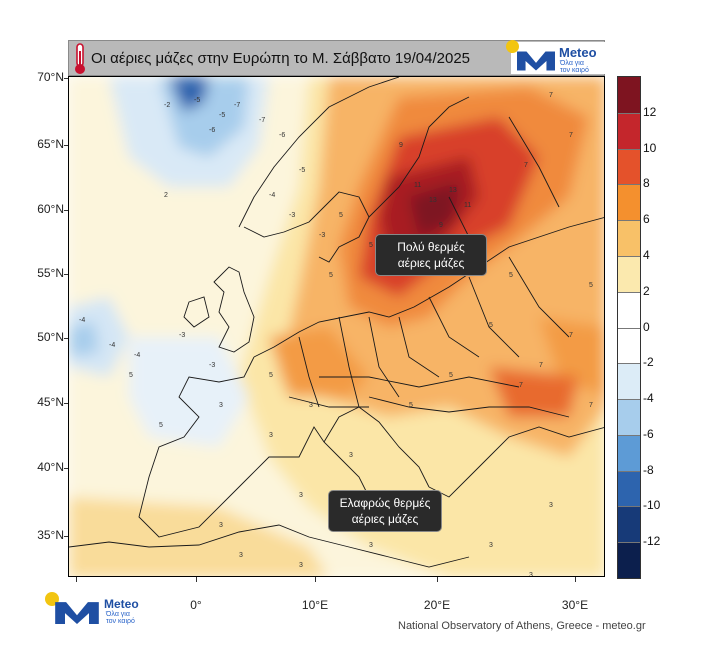 The height and width of the screenshot is (663, 724). I want to click on colorbar-label: 6, so click(646, 219).